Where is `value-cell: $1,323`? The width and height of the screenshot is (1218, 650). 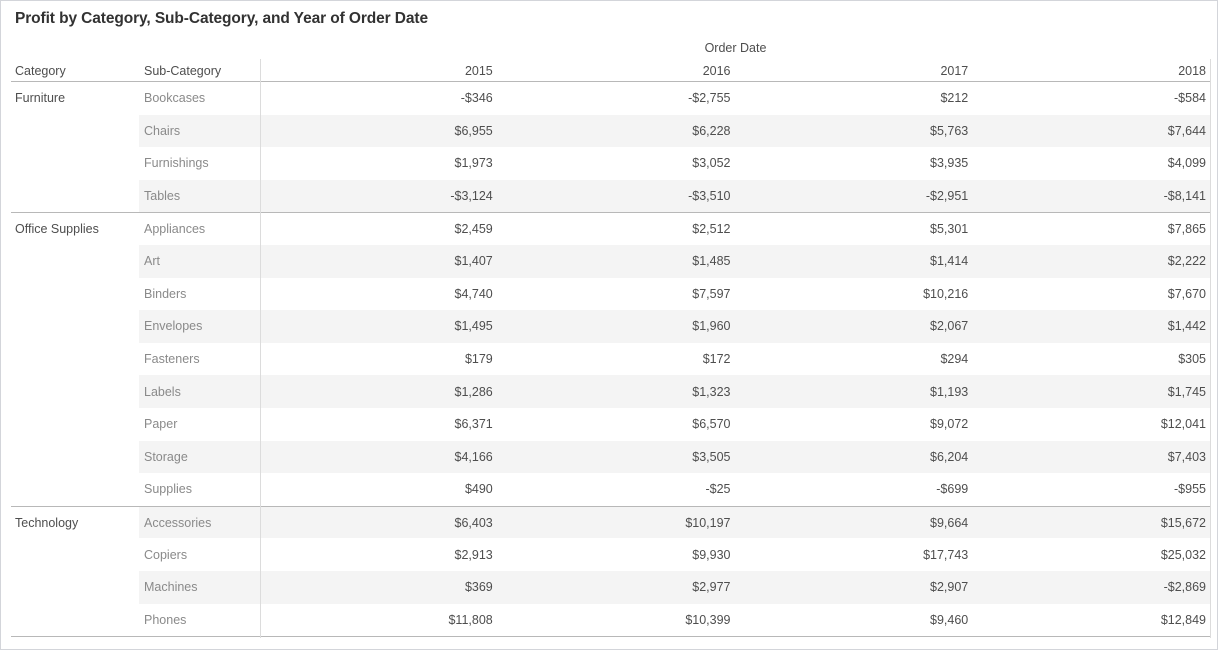 value-cell: $1,323 is located at coordinates (616, 391).